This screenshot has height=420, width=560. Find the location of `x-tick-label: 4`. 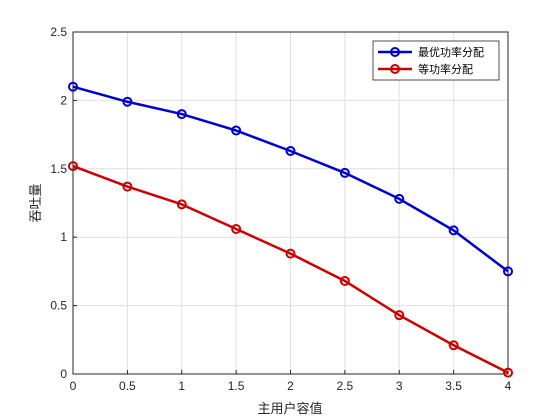

x-tick-label: 4 is located at coordinates (508, 386).